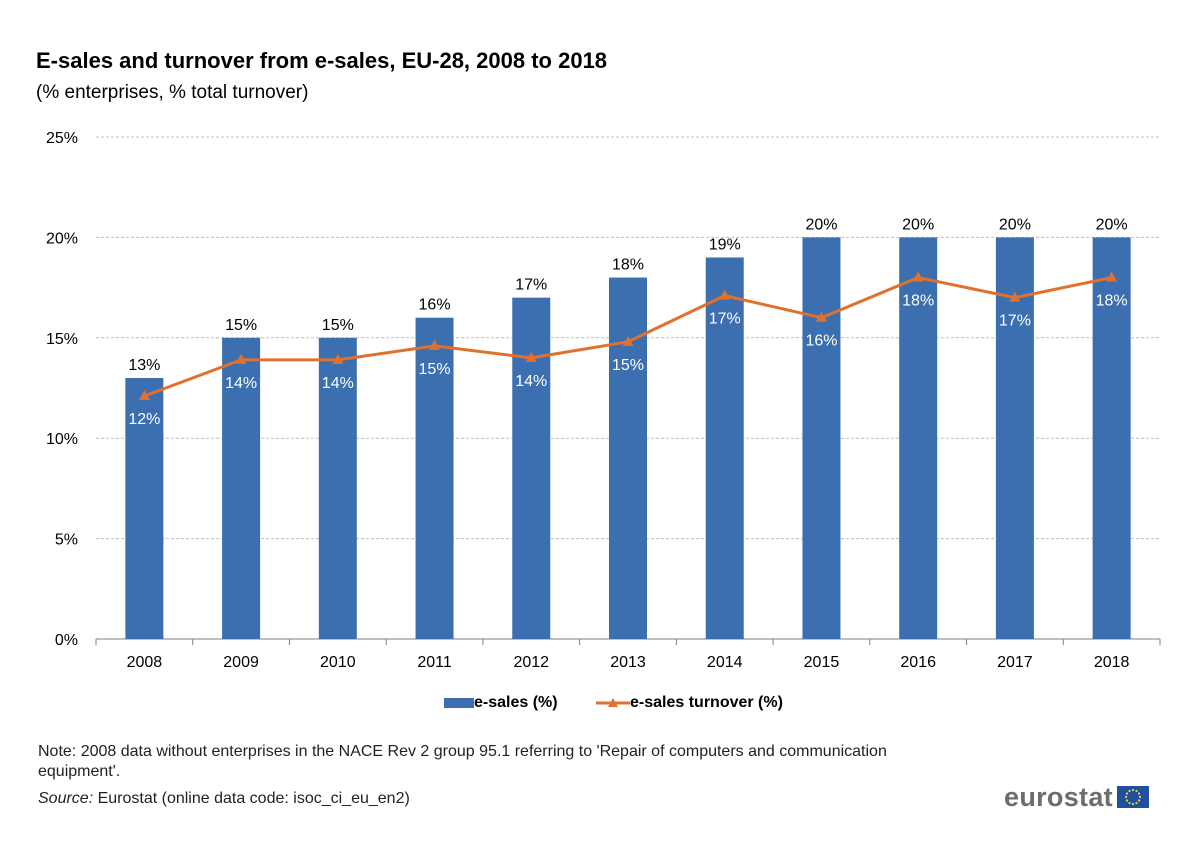 Image resolution: width=1200 pixels, height=851 pixels. Describe the element at coordinates (62, 439) in the screenshot. I see `y-tick-label: 10%` at that location.